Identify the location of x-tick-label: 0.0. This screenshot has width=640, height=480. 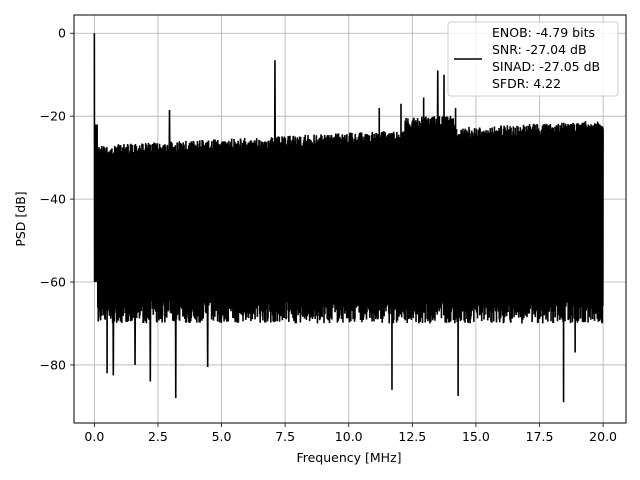
(94, 436).